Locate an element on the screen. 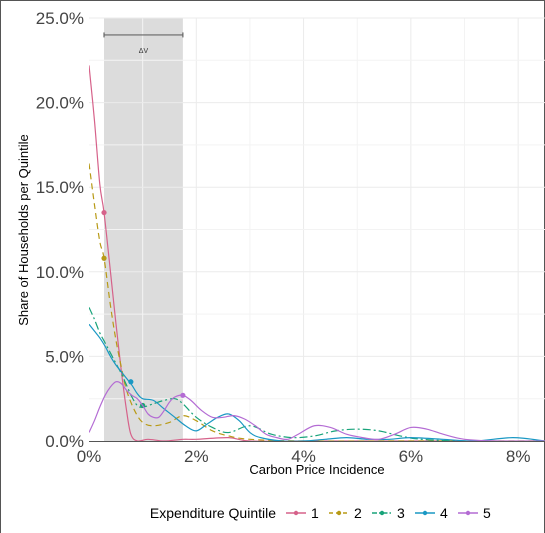 This screenshot has height=533, width=545. legend-items: 1 2 3 4 5 is located at coordinates (388, 513).